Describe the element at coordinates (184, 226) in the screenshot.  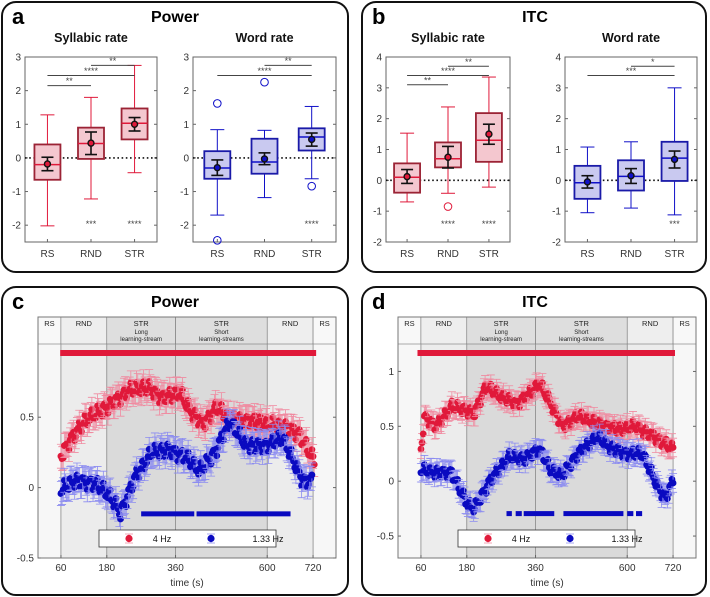
I see `y-tick-label: -2` at that location.